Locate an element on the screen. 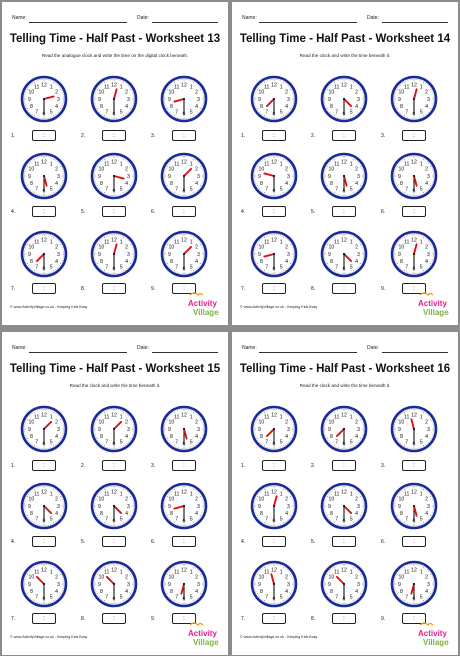  clock-numeral: 10 is located at coordinates (32, 170).